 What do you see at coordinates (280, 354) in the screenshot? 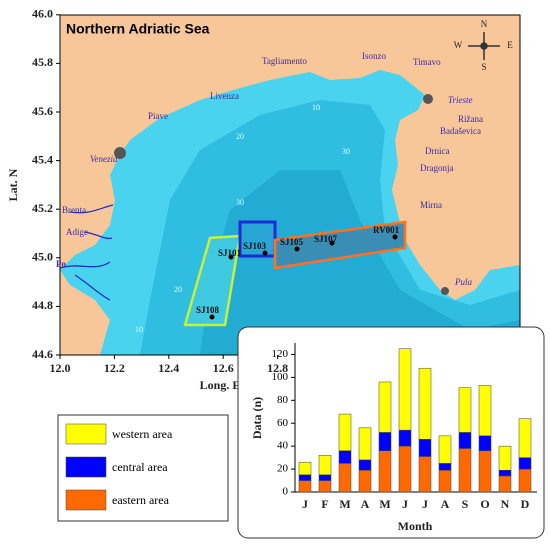
I see `y-tick-label: 120` at bounding box center [280, 354].